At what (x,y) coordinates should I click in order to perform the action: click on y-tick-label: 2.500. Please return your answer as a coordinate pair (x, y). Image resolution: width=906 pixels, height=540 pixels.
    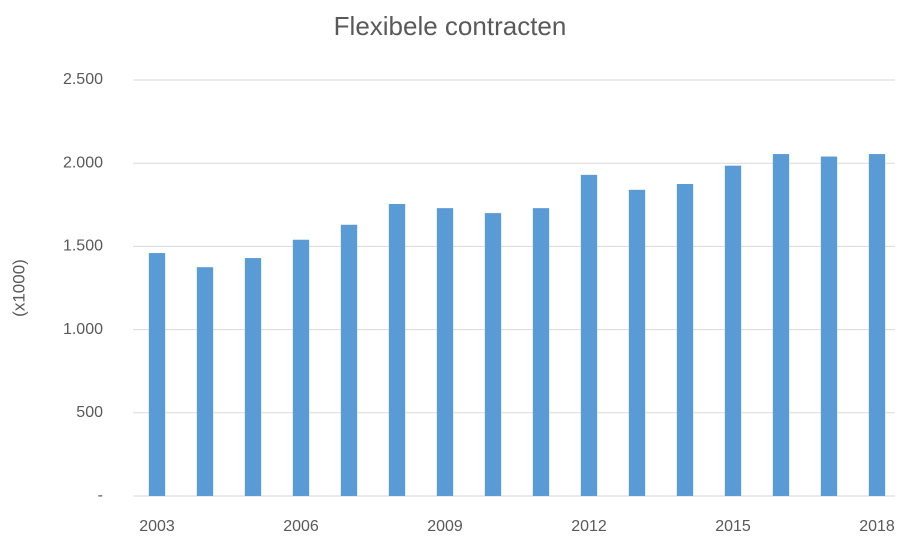
    Looking at the image, I should click on (83, 79).